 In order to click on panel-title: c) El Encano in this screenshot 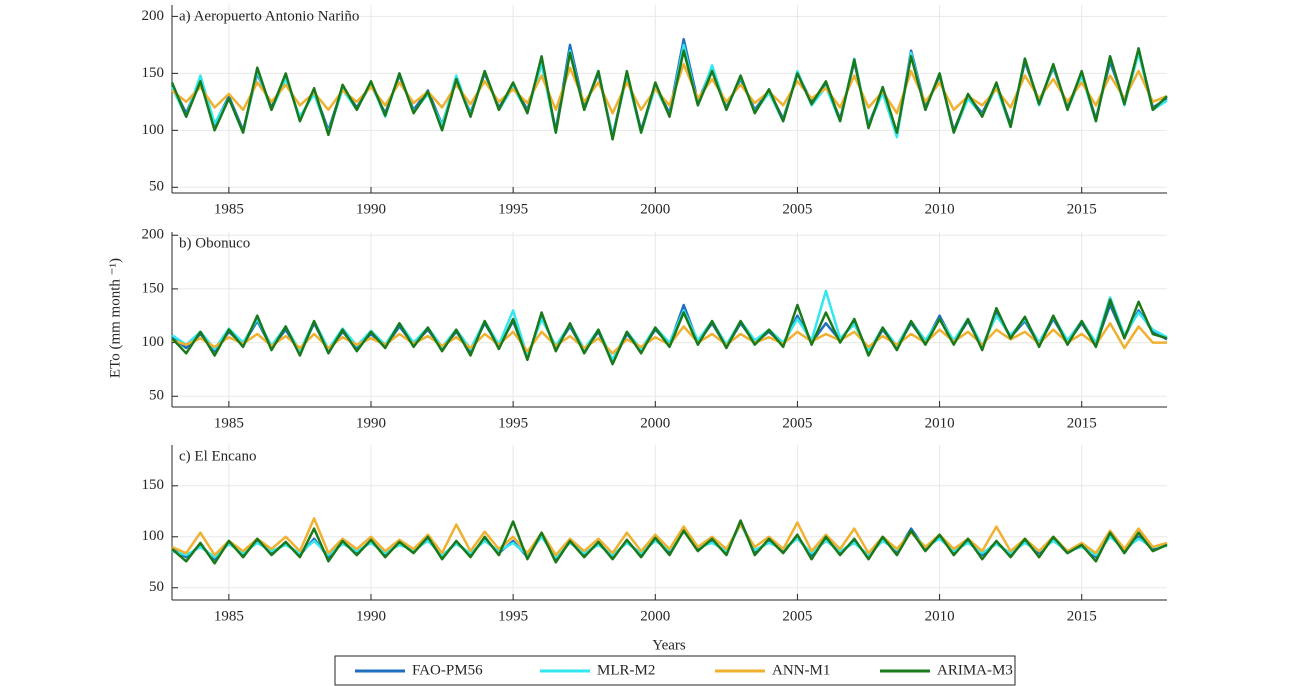, I will do `click(217, 456)`.